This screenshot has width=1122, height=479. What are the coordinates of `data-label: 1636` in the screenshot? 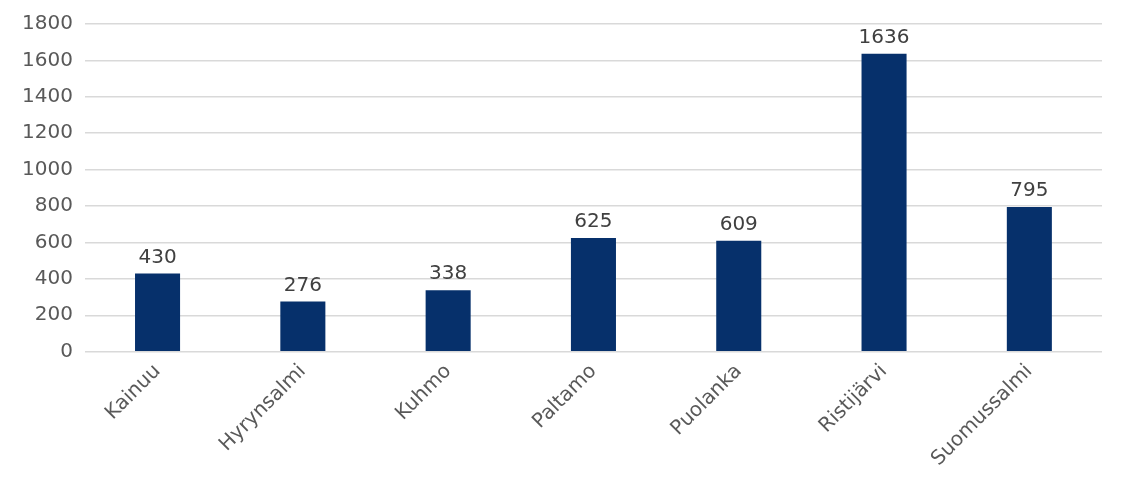 It's located at (884, 36).